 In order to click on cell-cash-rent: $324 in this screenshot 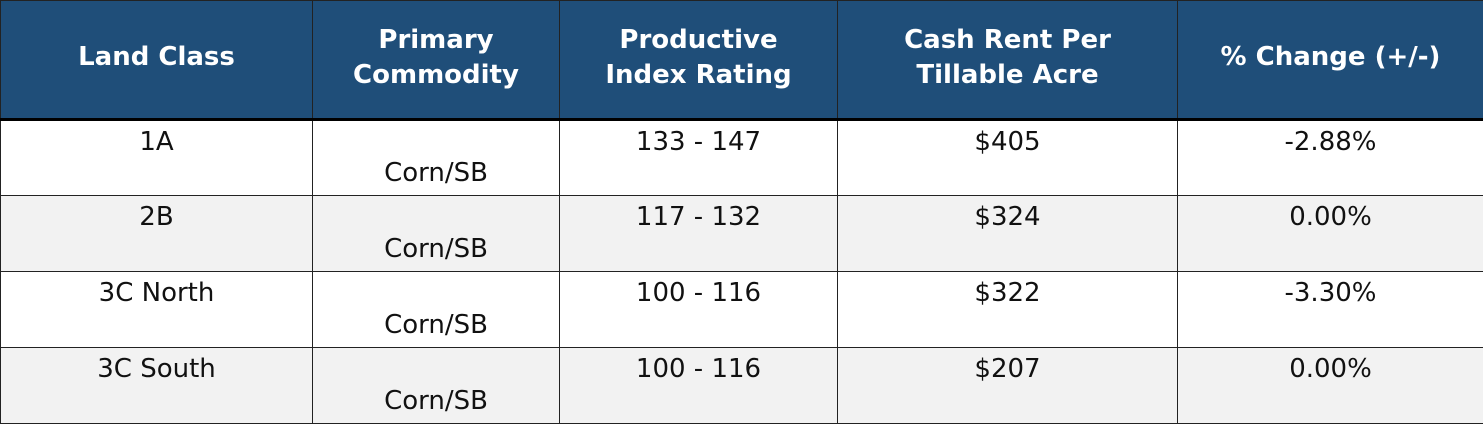, I will do `click(1008, 234)`.